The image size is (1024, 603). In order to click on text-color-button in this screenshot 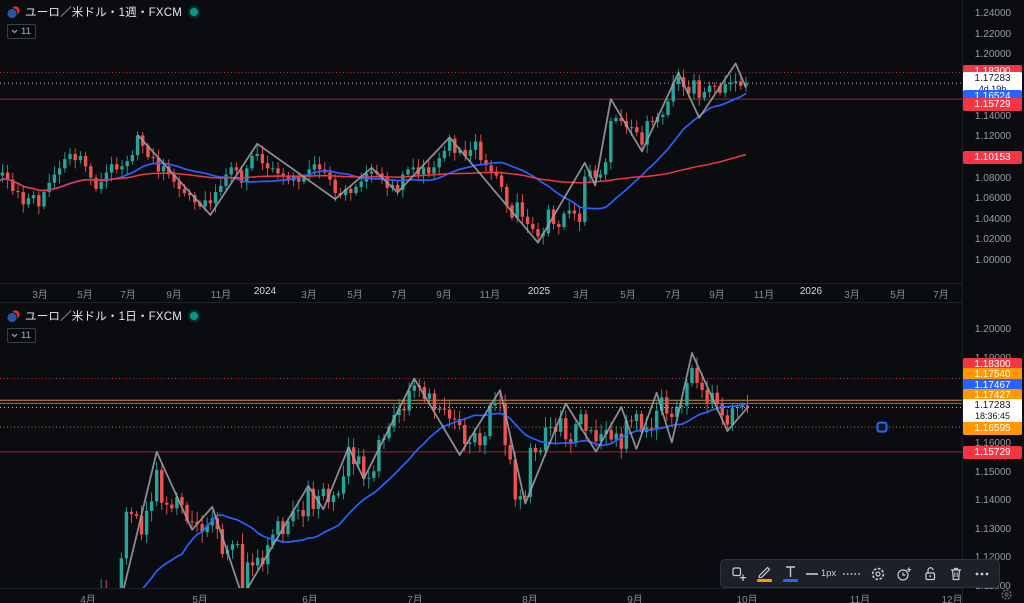, I will do `click(790, 574)`.